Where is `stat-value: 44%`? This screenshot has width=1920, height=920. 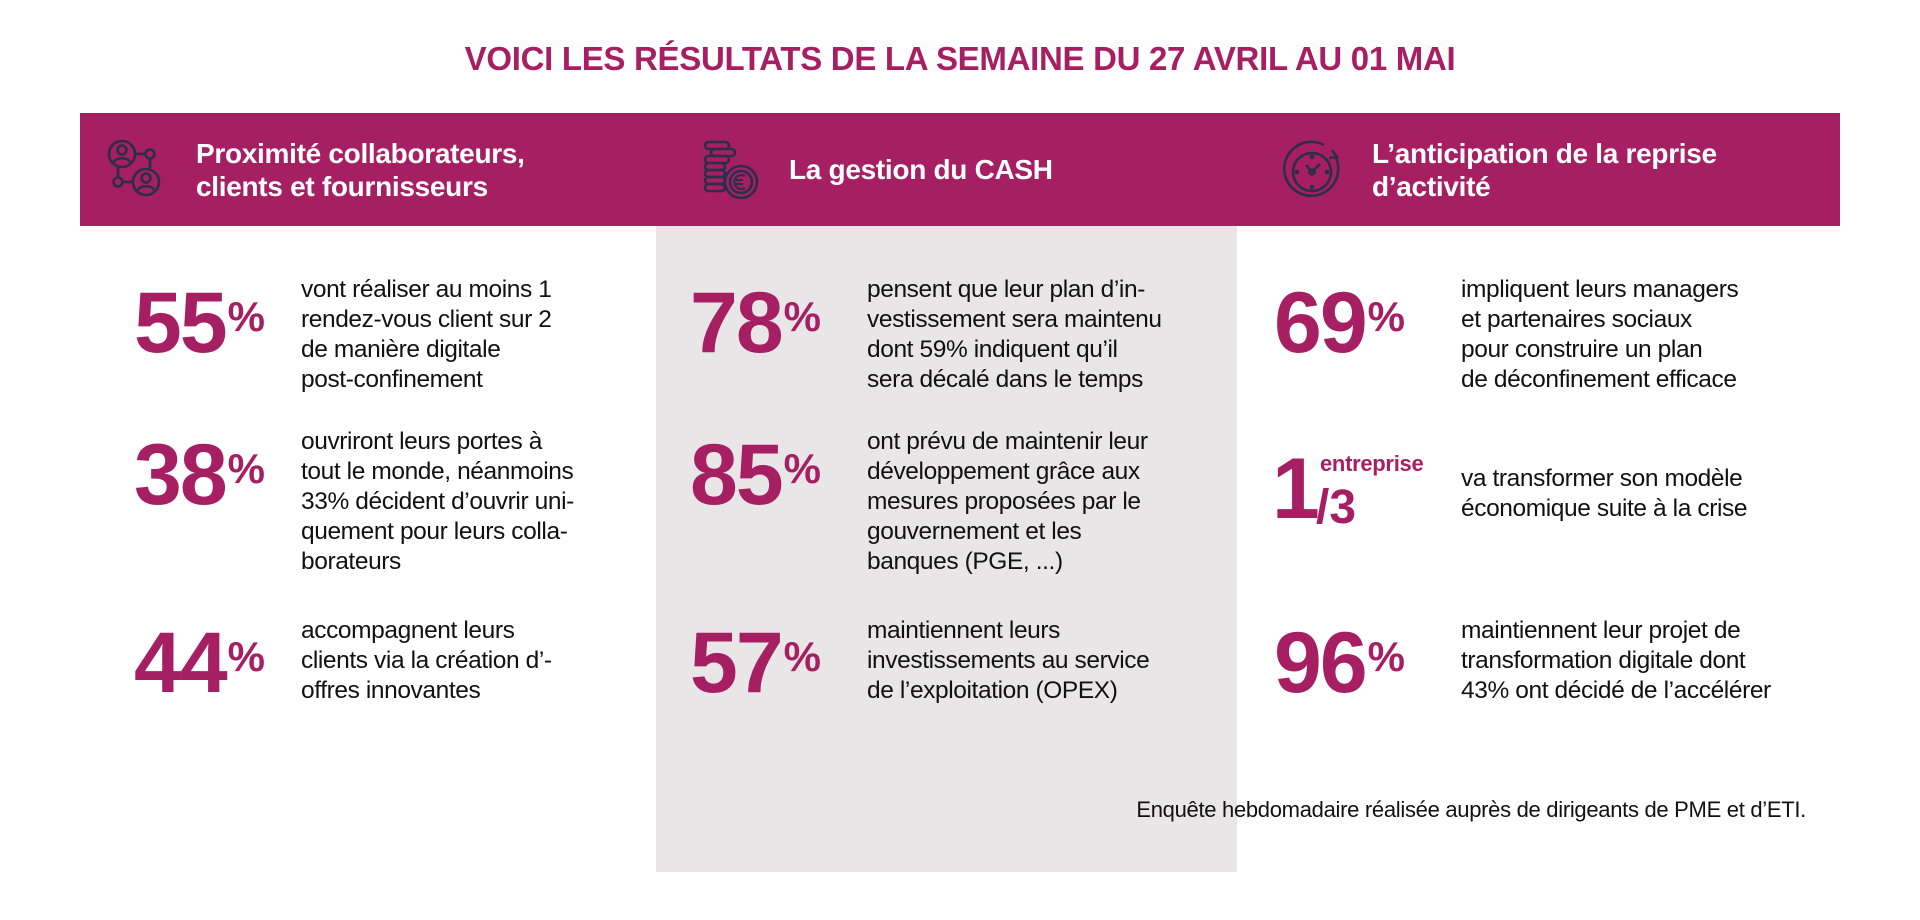
stat-value: 44% is located at coordinates (200, 663).